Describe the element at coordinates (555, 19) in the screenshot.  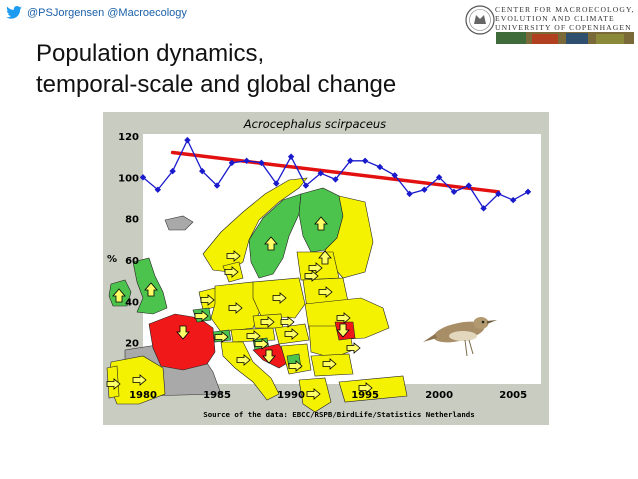
I see `logo-line: EVOLUTION AND CLIMATE` at that location.